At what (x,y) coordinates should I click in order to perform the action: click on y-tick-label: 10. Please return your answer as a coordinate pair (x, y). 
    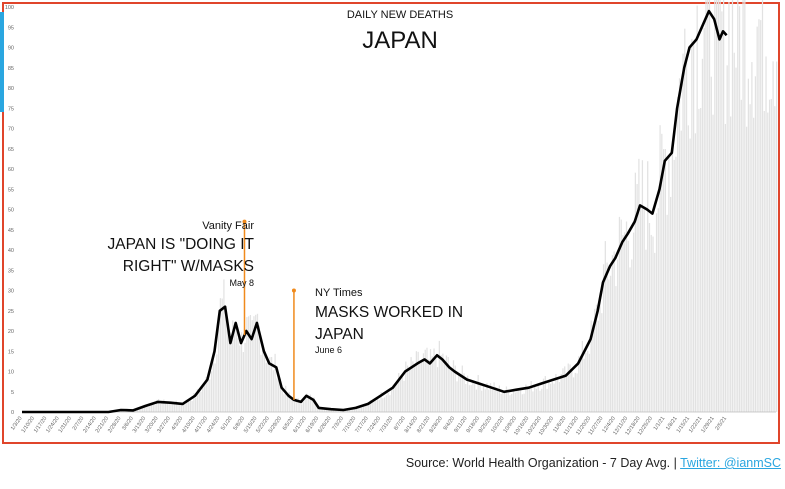
    Looking at the image, I should click on (11, 373).